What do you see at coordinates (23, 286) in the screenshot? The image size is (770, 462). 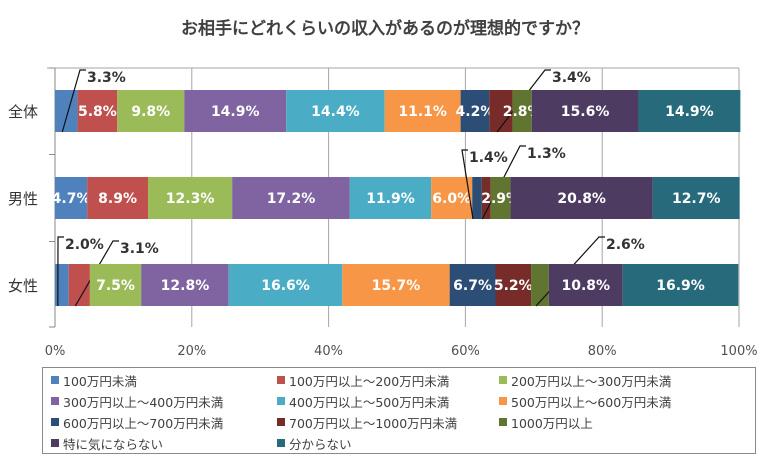 I see `category-label: 女性` at bounding box center [23, 286].